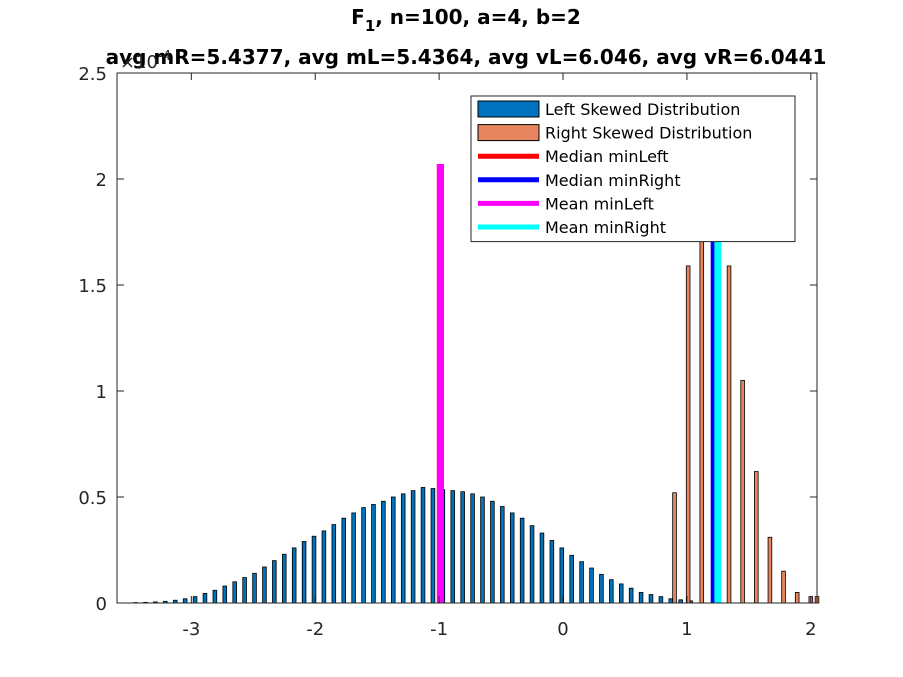  What do you see at coordinates (562, 629) in the screenshot?
I see `x-tick-label: 0` at bounding box center [562, 629].